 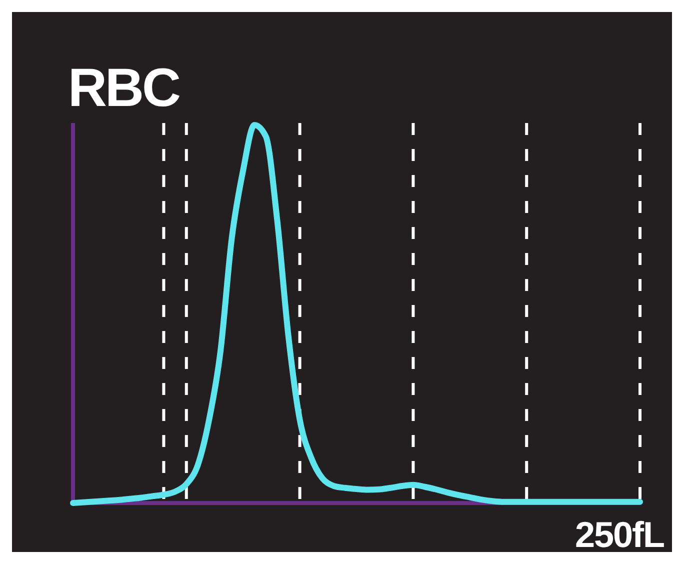 I want to click on text: 250fL, so click(x=619, y=534).